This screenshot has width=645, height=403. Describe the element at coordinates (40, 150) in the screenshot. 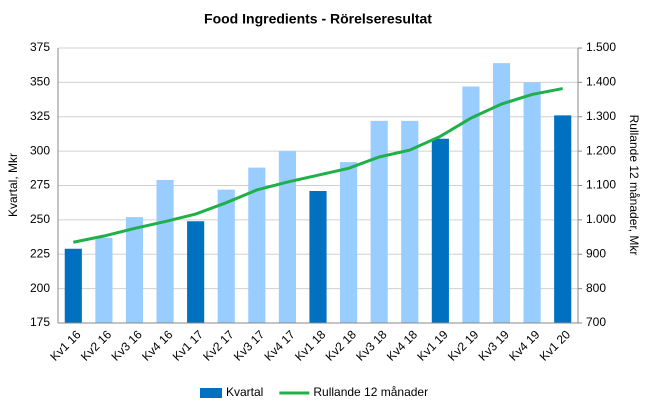

I see `y-tick-label: 300` at that location.